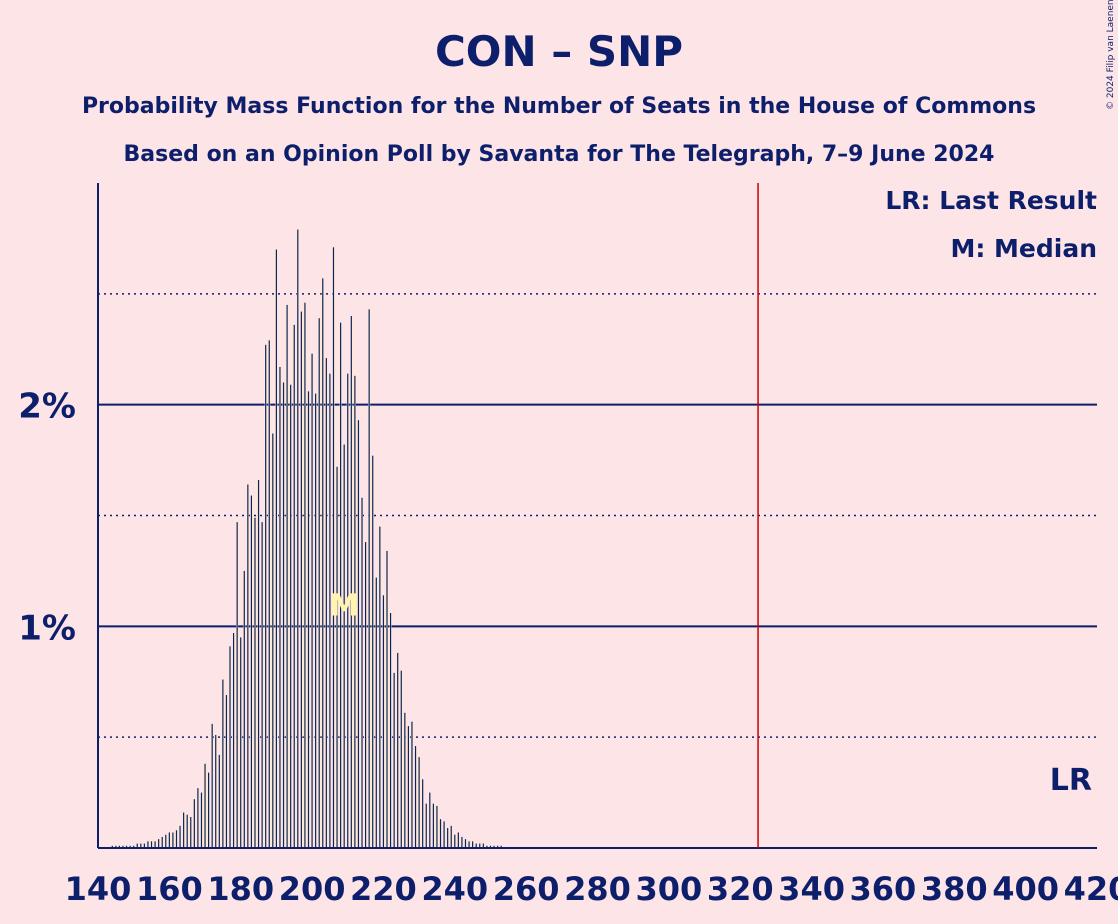  What do you see at coordinates (47, 628) in the screenshot?
I see `y-tick-label: 1%` at bounding box center [47, 628].